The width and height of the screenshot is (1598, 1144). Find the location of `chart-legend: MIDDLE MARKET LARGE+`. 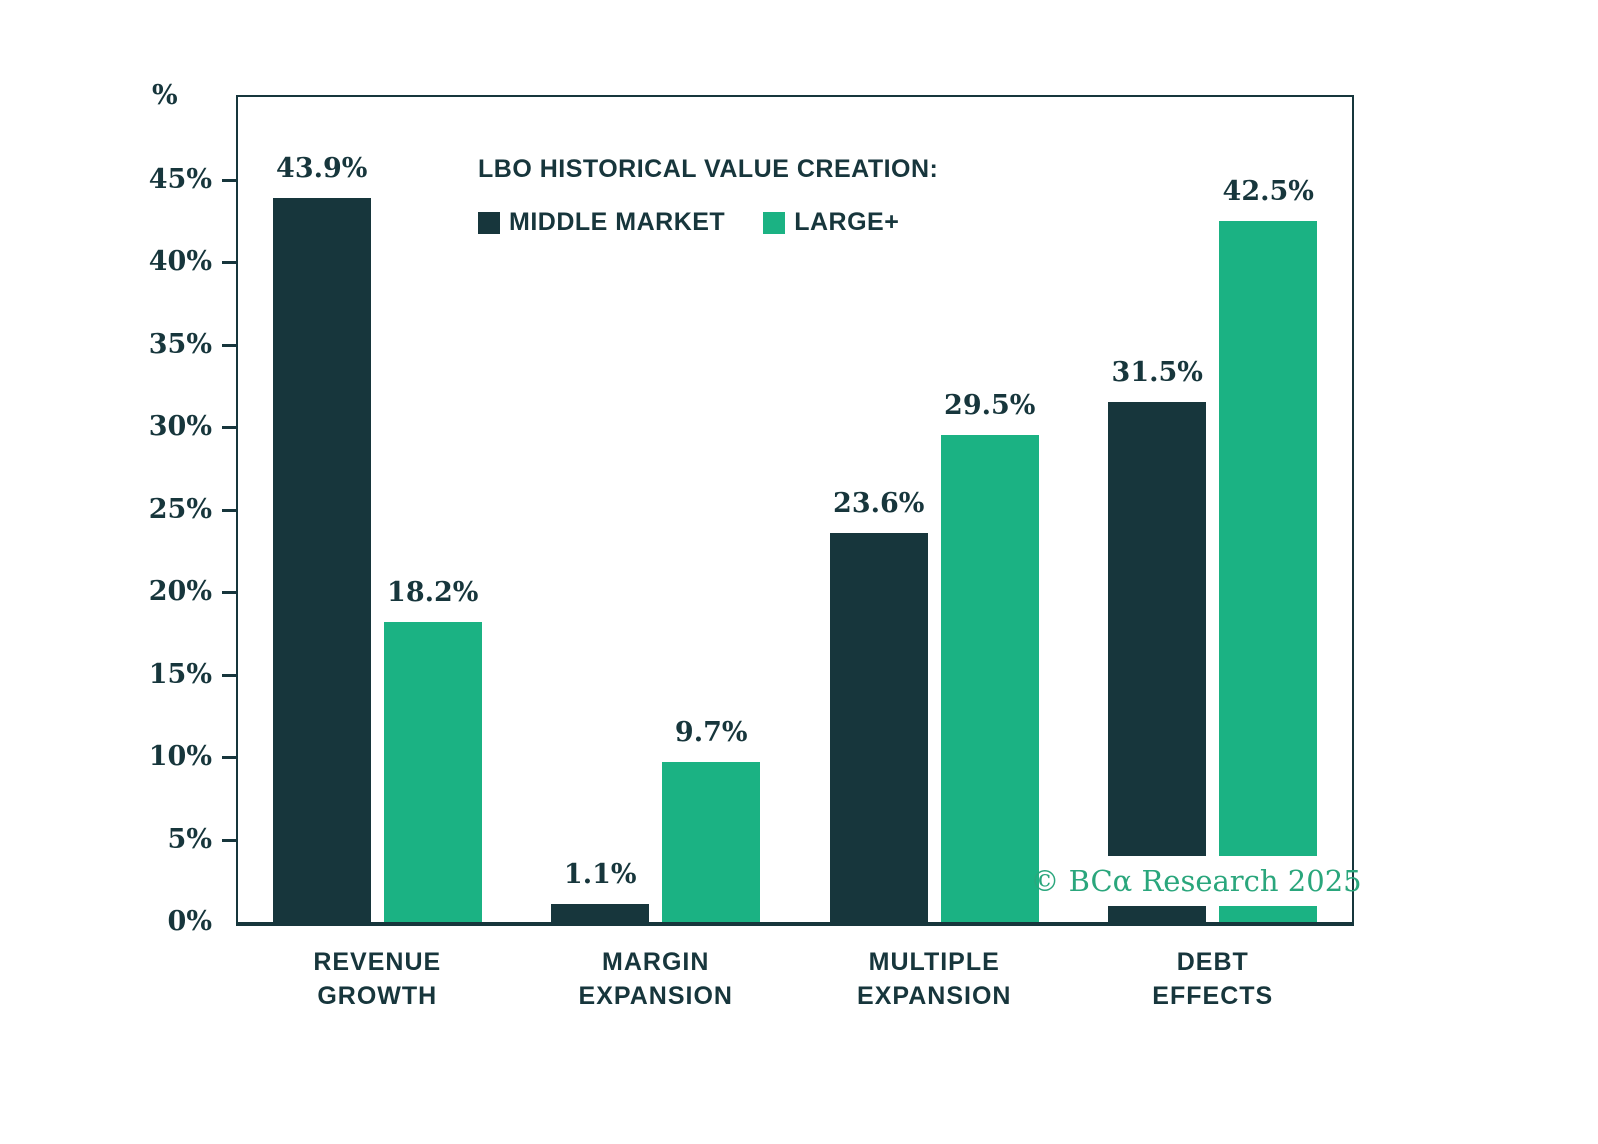

chart-legend: MIDDLE MARKET LARGE+ is located at coordinates (688, 222).